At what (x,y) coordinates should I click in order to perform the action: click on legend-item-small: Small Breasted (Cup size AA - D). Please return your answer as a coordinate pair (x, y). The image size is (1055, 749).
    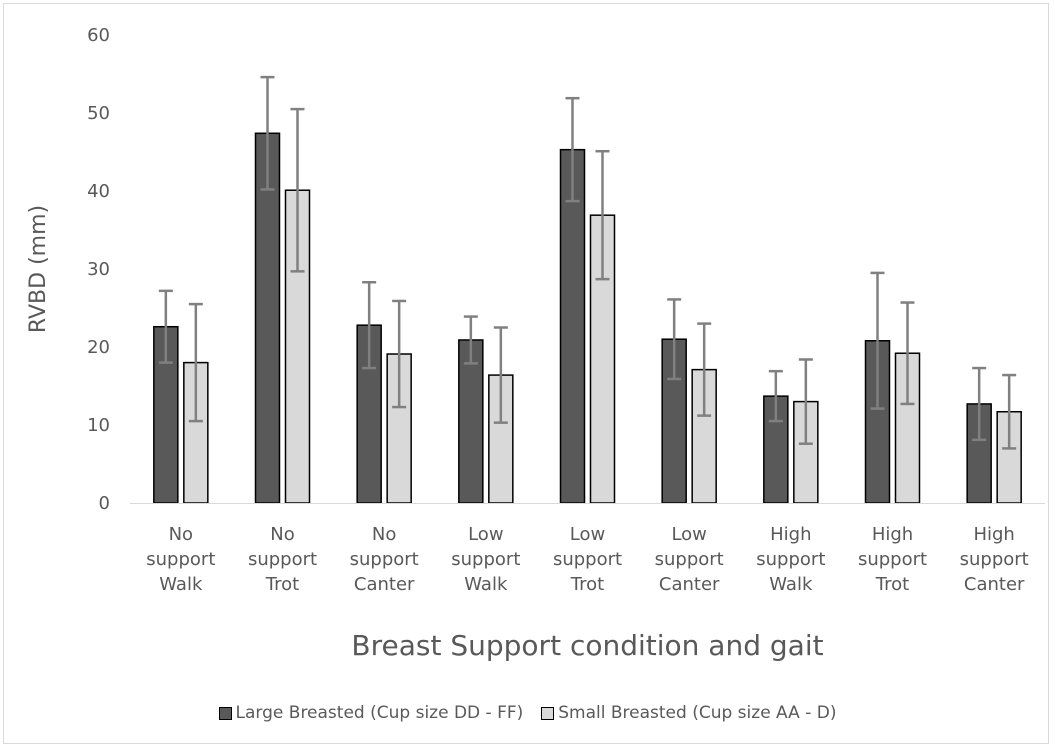
    Looking at the image, I should click on (688, 713).